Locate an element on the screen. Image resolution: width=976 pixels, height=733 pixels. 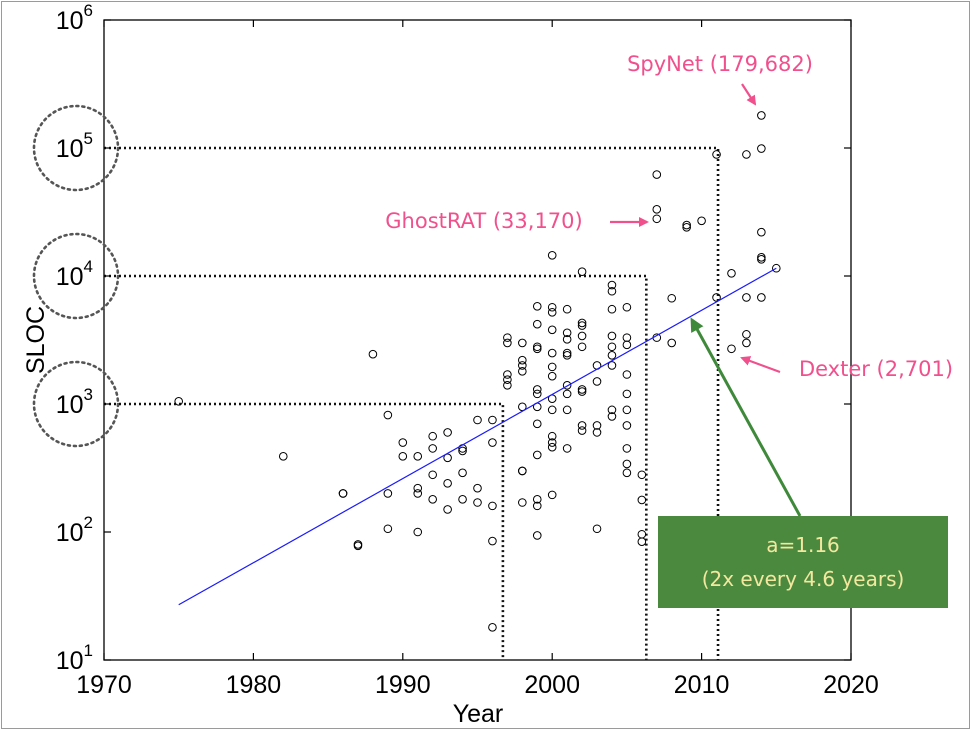
x-tick-label: 1980 is located at coordinates (254, 685).